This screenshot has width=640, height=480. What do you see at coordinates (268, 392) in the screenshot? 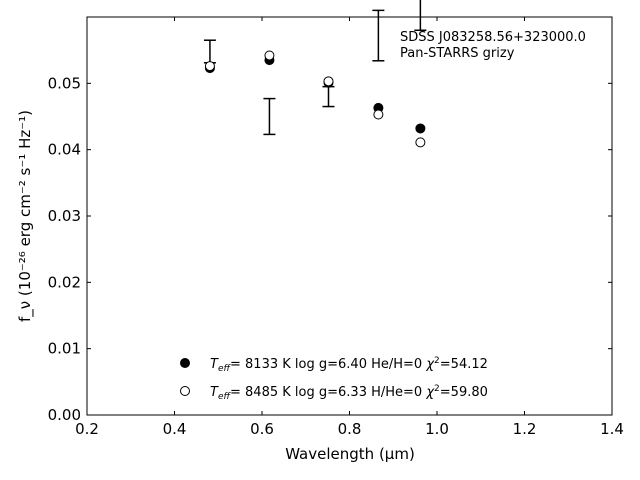
I see `legend-2-teff: 8485 K` at bounding box center [268, 392].